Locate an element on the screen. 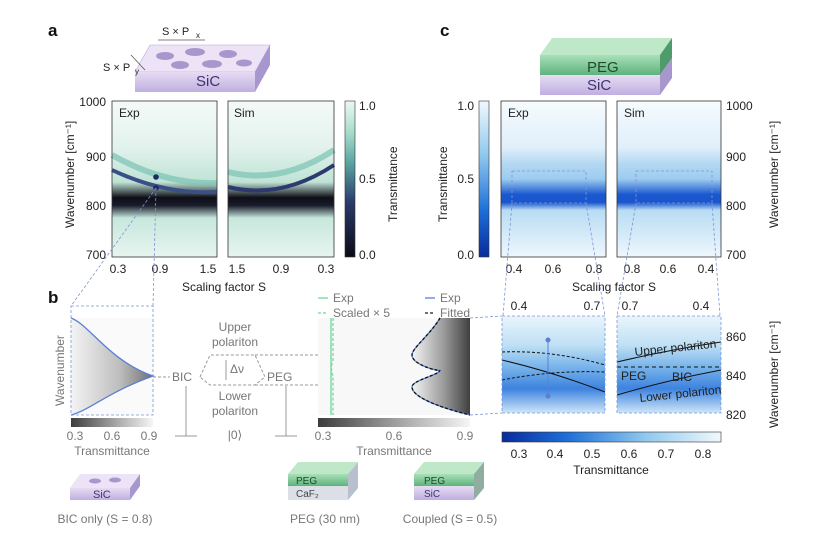 This screenshot has height=547, width=830. ylabel-c: Wavenumber [cm⁻¹] is located at coordinates (774, 174).